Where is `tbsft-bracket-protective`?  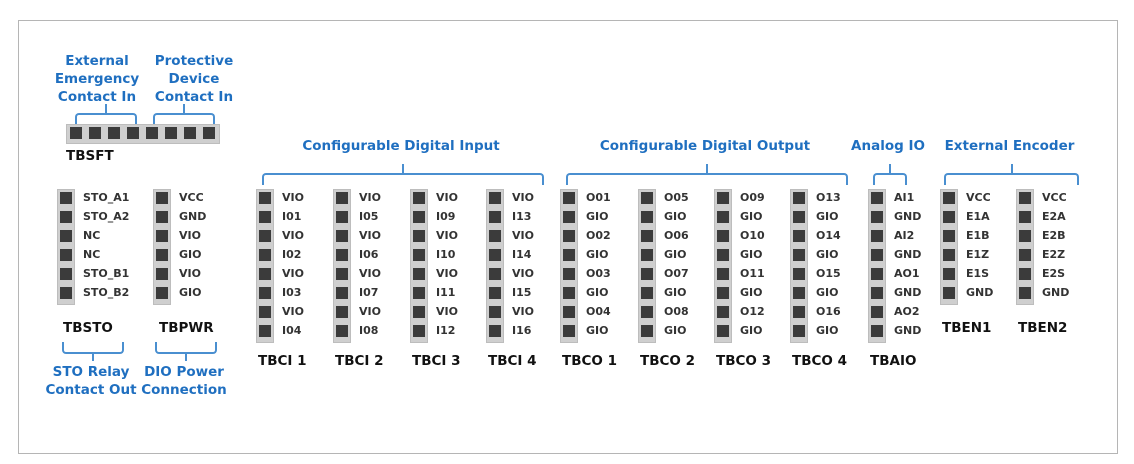 tbsft-bracket-protective is located at coordinates (184, 119).